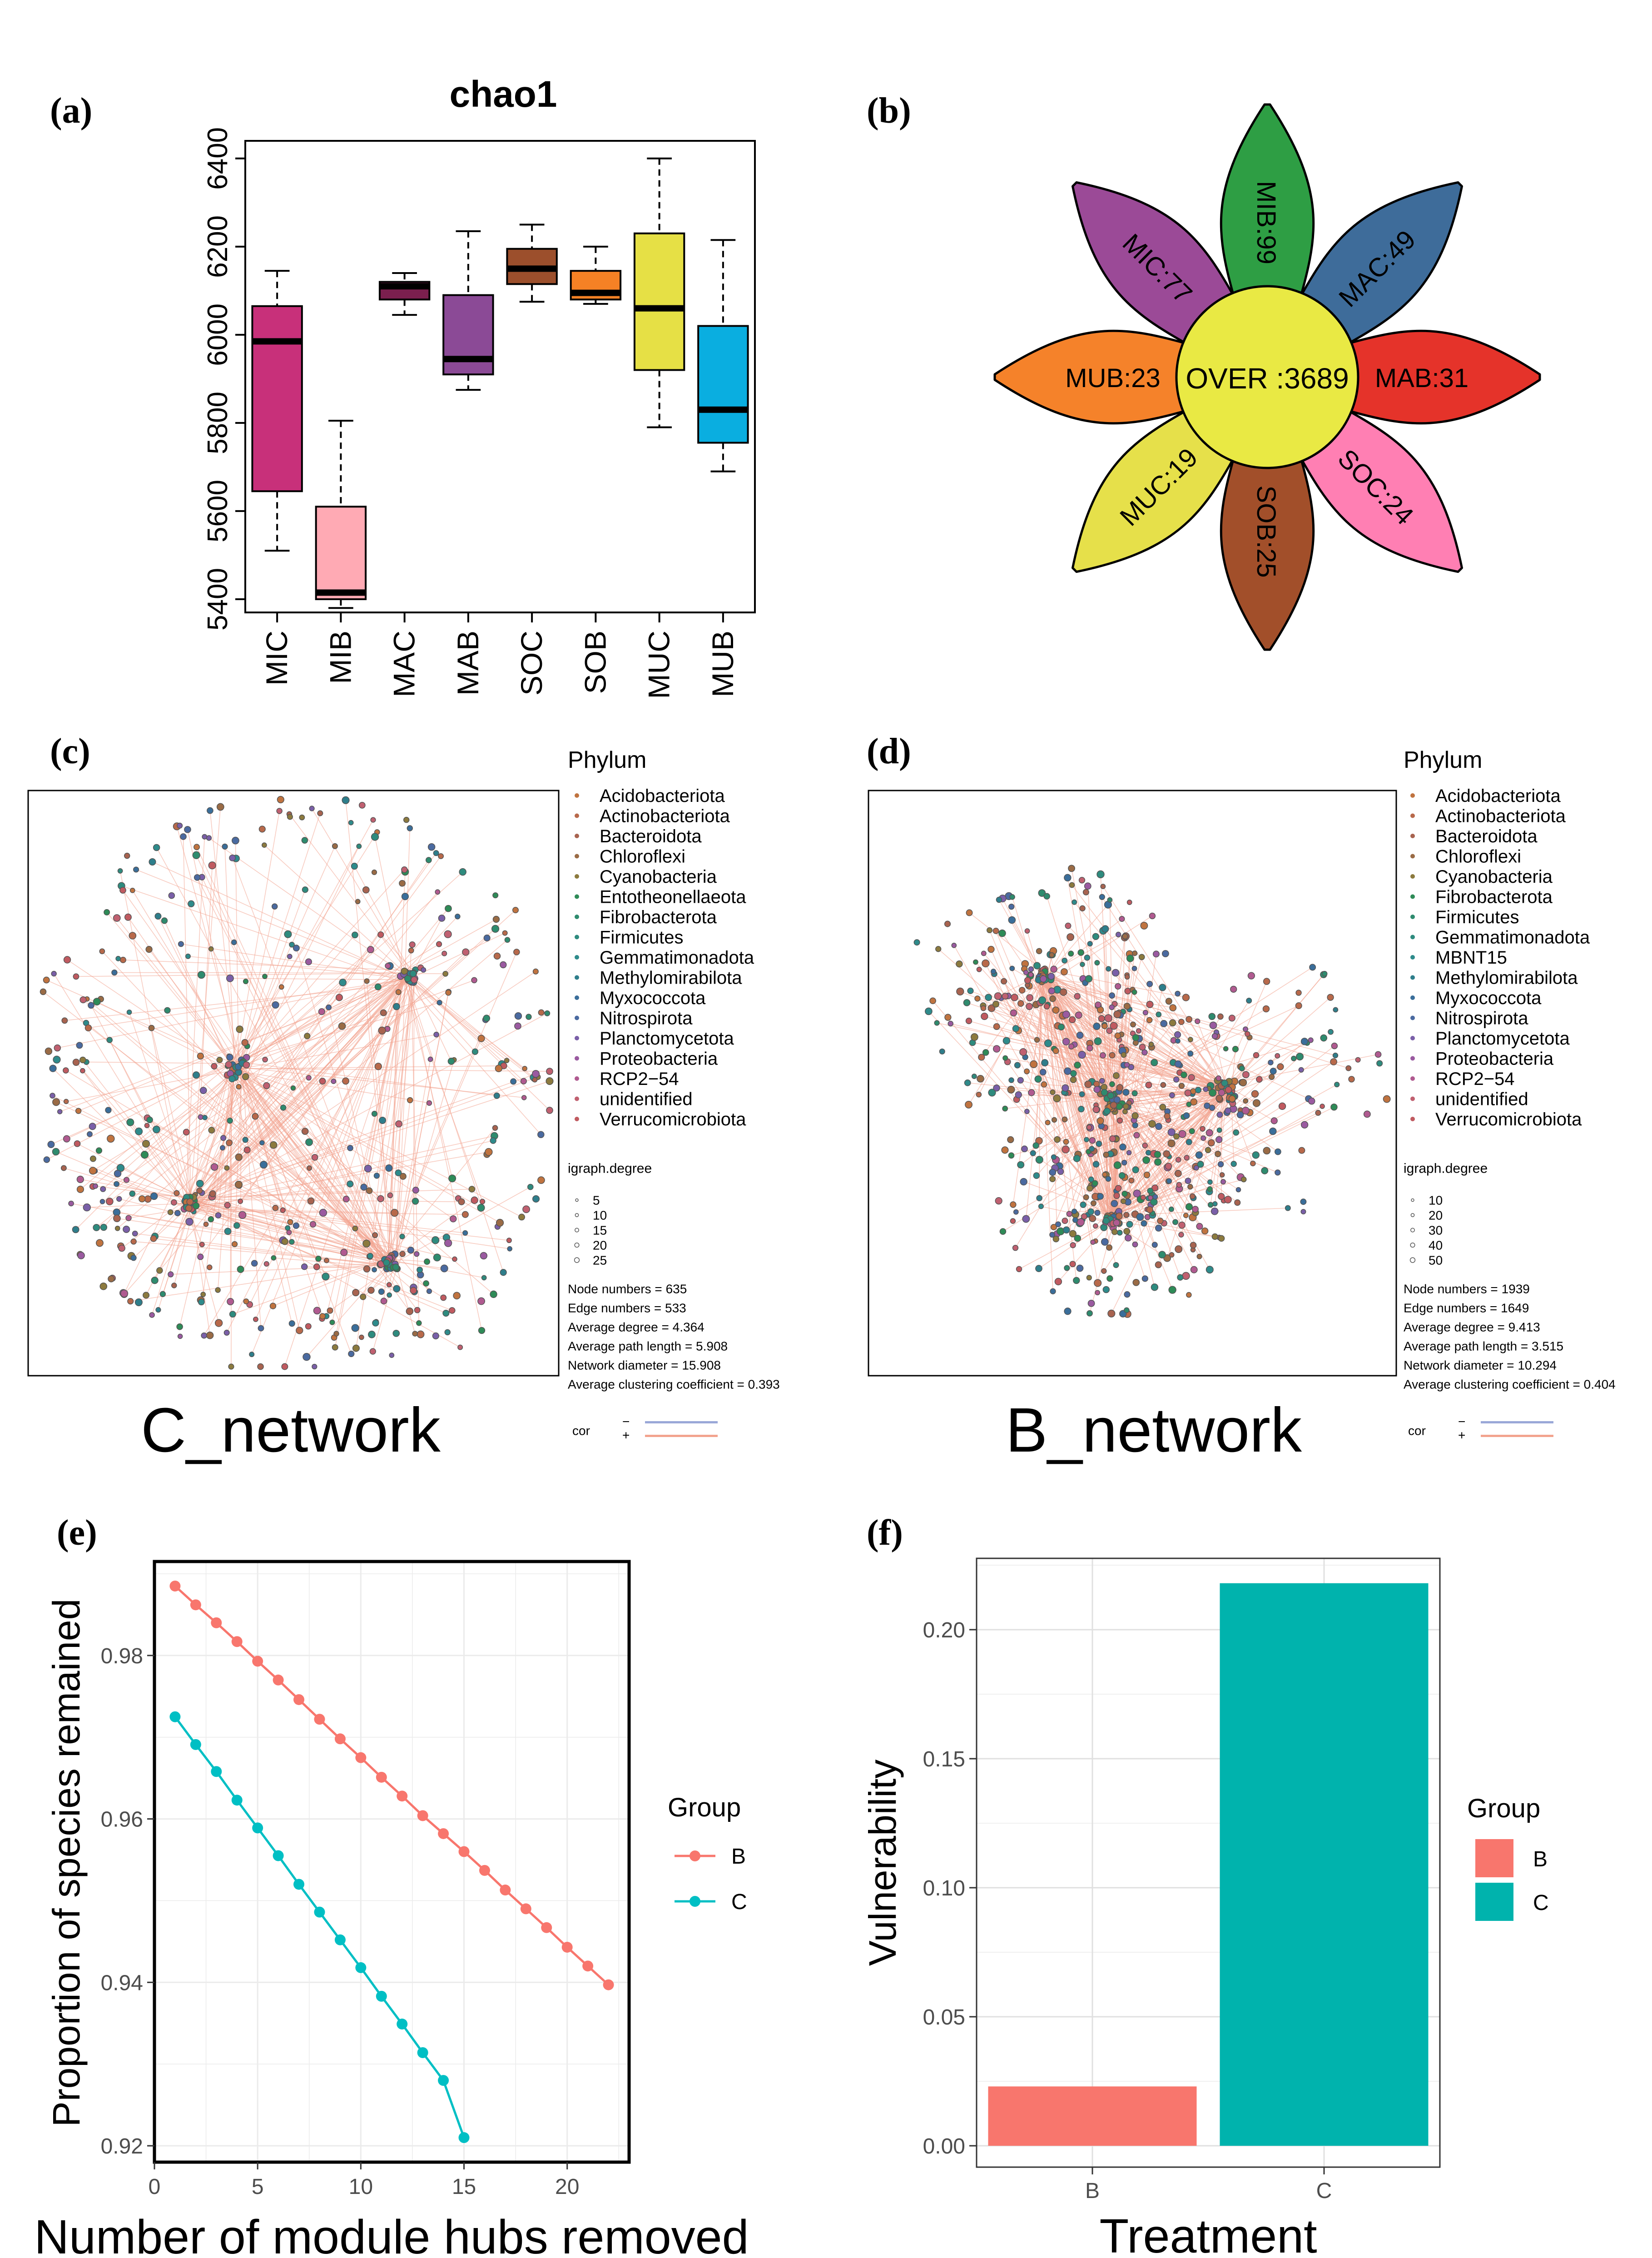 The height and width of the screenshot is (2258, 1652). I want to click on chart-a-x-tick-label: MIB, so click(340, 657).